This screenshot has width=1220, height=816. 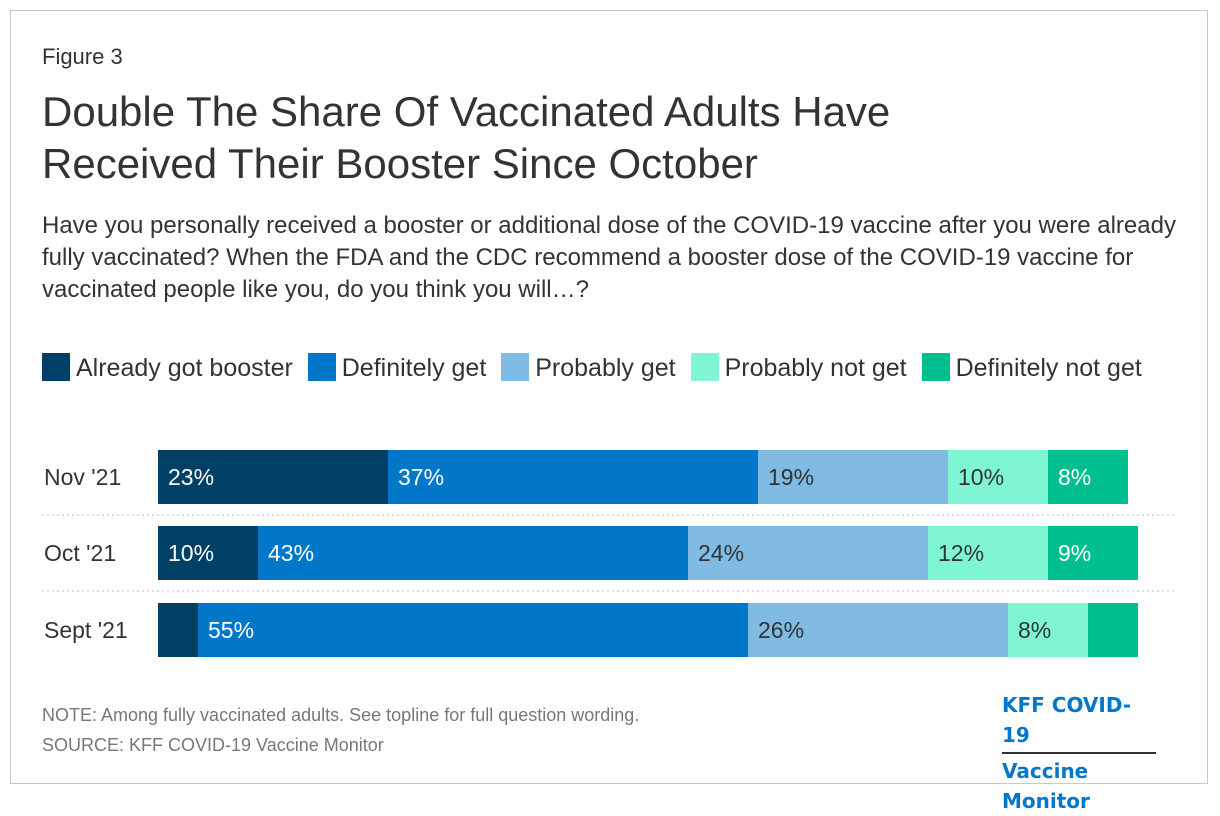 I want to click on figure-label: Figure 3, so click(x=82, y=56).